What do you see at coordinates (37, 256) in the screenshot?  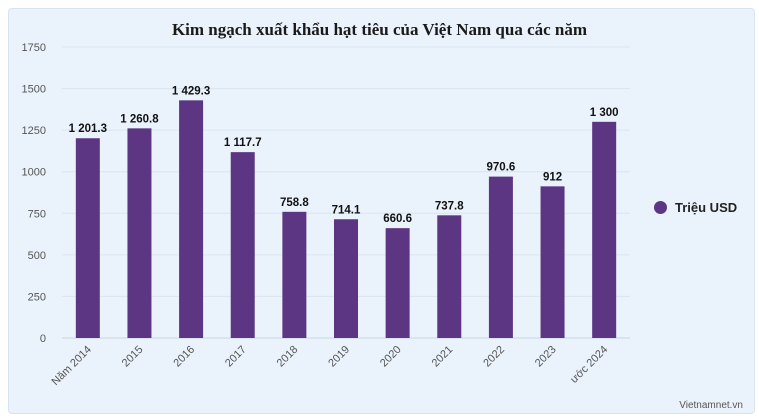 I see `y-tick-label: 500` at bounding box center [37, 256].